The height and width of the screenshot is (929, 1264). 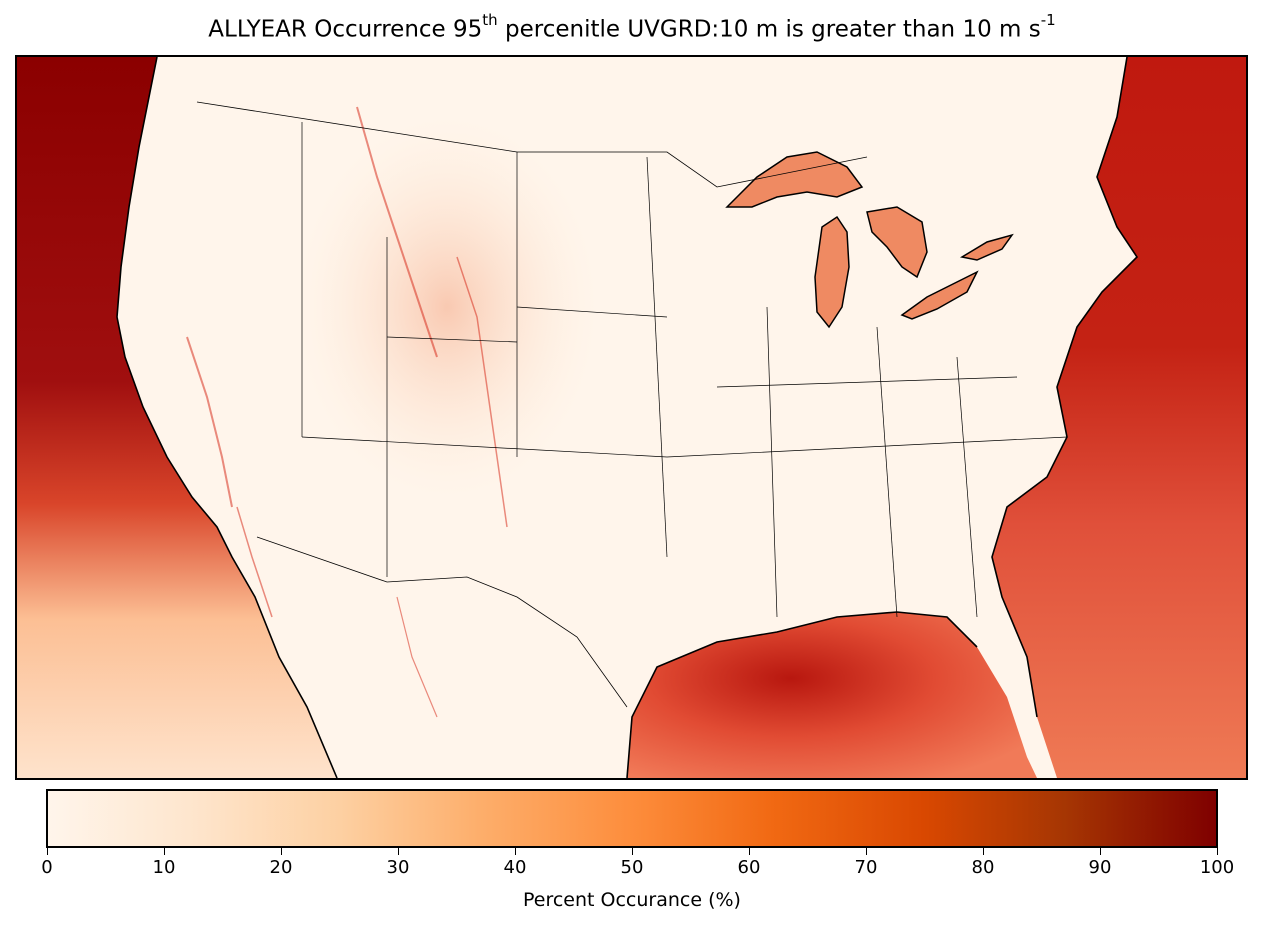 What do you see at coordinates (986, 247) in the screenshot?
I see `lake-ontario` at bounding box center [986, 247].